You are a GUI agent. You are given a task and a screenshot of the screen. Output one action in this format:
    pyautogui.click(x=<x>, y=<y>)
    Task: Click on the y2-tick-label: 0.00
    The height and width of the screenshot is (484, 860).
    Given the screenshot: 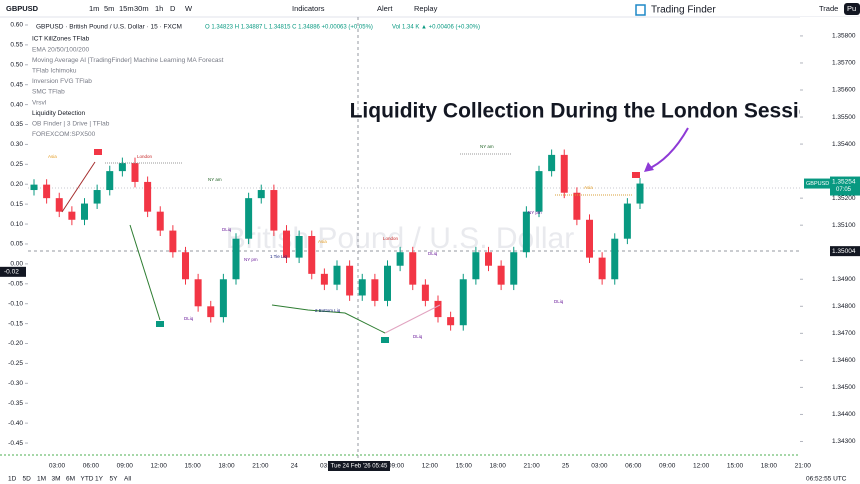 What is the action you would take?
    pyautogui.click(x=16, y=264)
    